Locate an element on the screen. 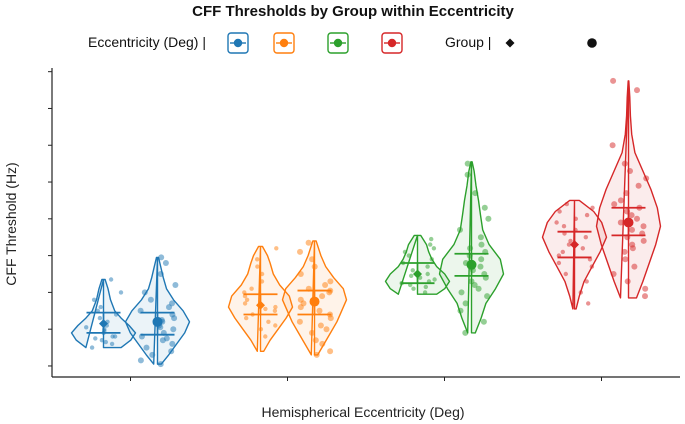  legend-diamond-marker is located at coordinates (510, 43).